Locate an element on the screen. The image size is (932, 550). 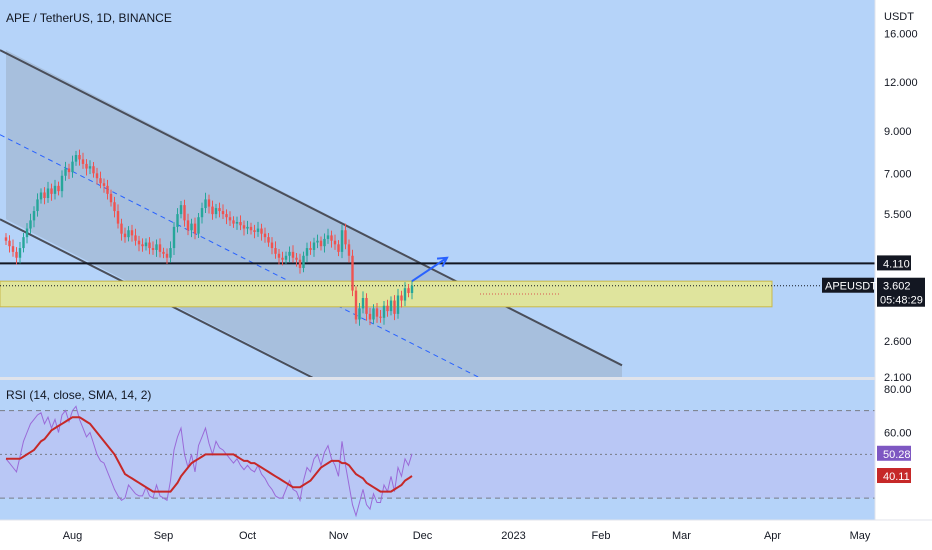
support-zone is located at coordinates (386, 294).